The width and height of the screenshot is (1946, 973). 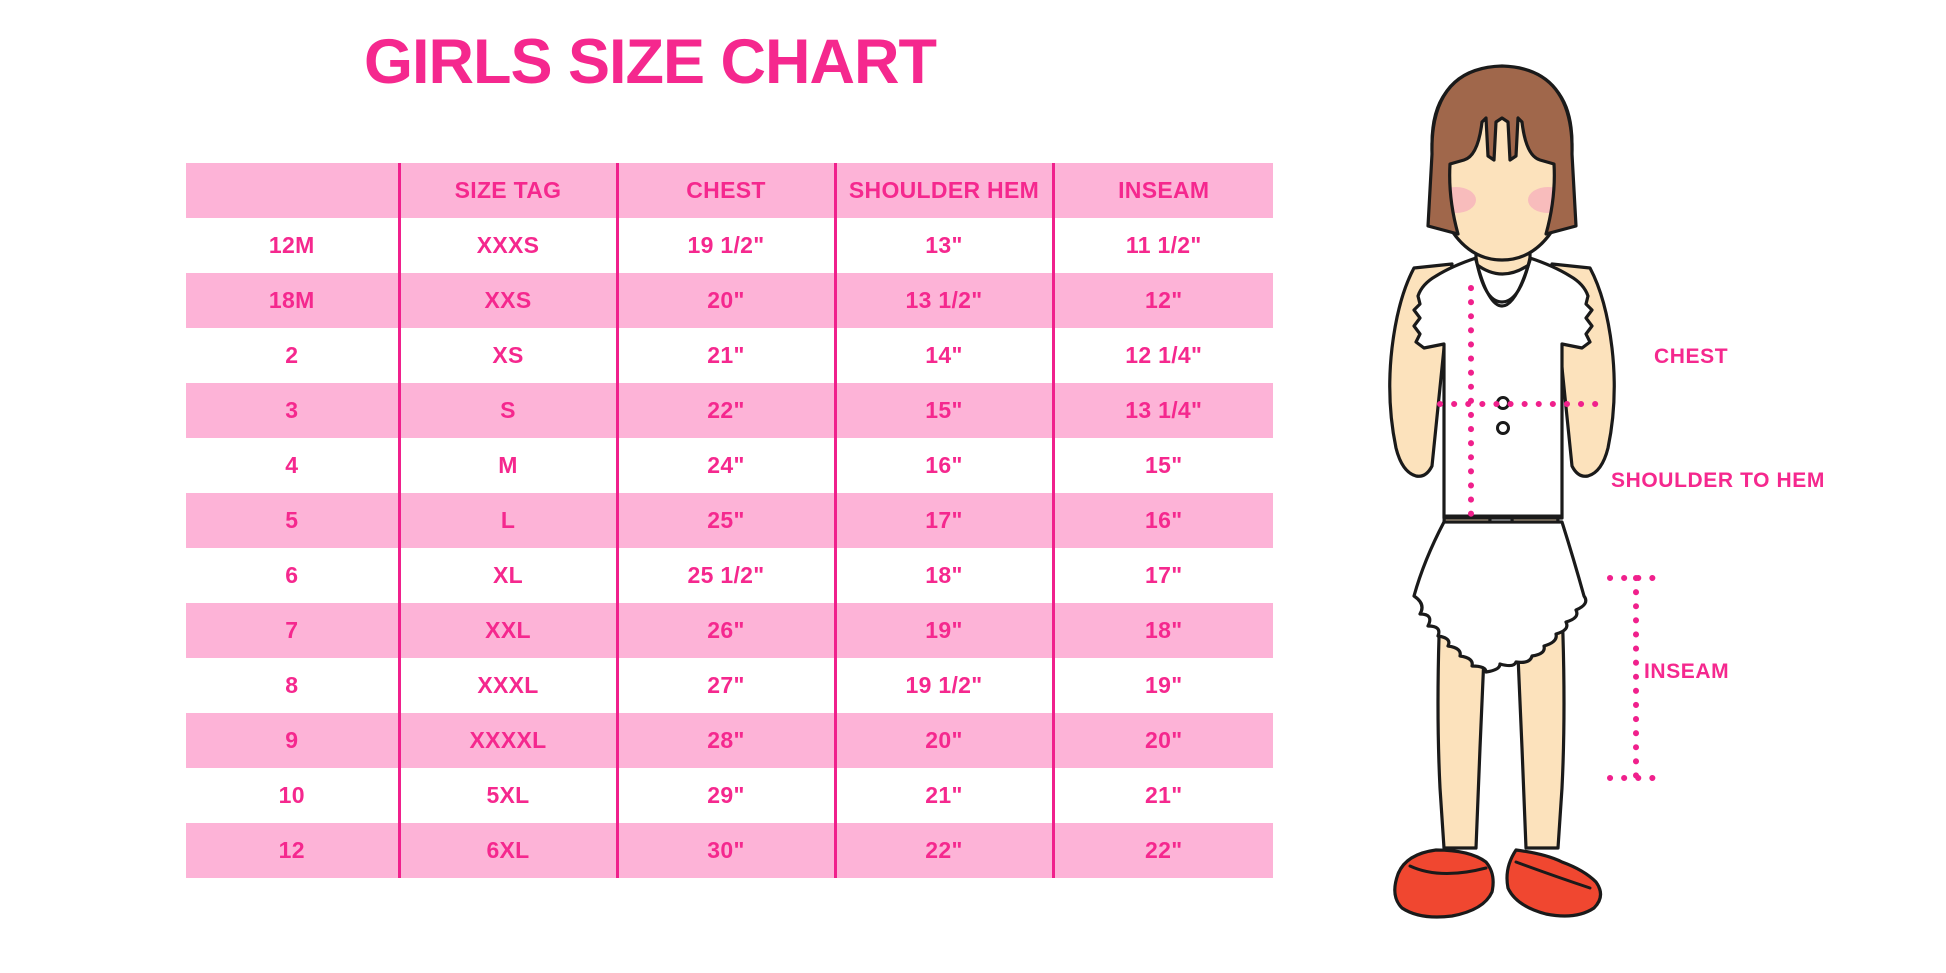 I want to click on callout-label-shoulder-to-hem: SHOULDER TO HEM, so click(x=1718, y=480).